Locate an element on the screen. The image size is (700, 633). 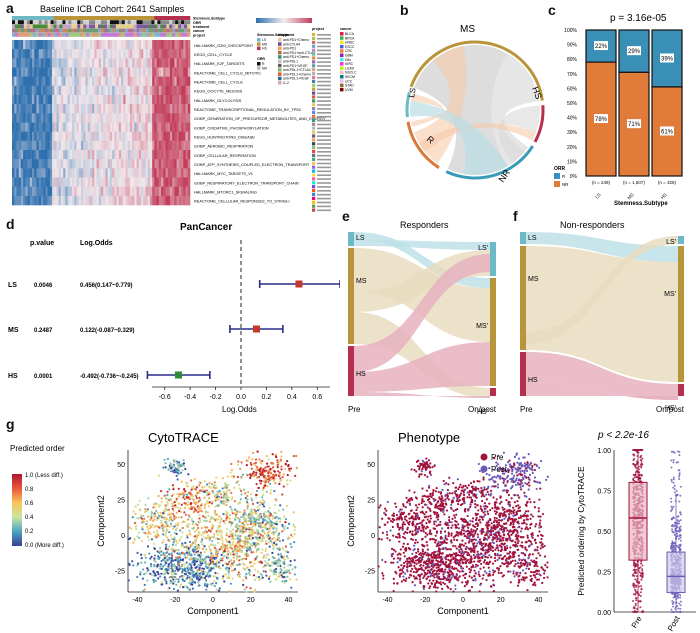
forest-row-estimate: 0.456(0.147~0.779) is located at coordinates (106, 286).